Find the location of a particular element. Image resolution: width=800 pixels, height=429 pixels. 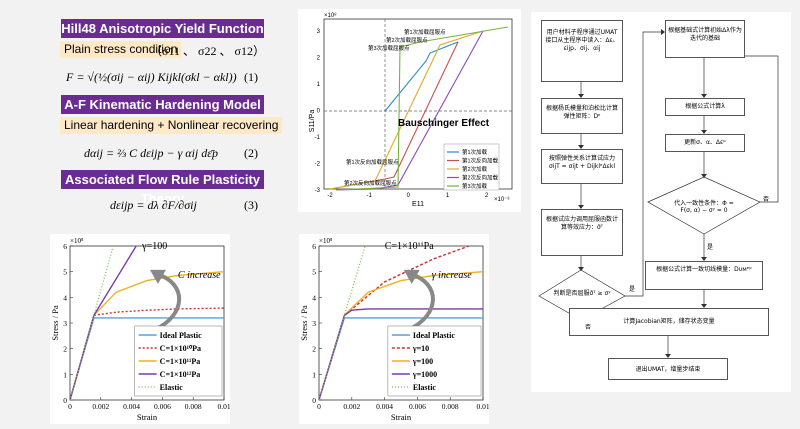

fc-equivalent-stress: 根据试应力调用屈服函数计算等效应力：σ̄ᵀ is located at coordinates (582, 232).